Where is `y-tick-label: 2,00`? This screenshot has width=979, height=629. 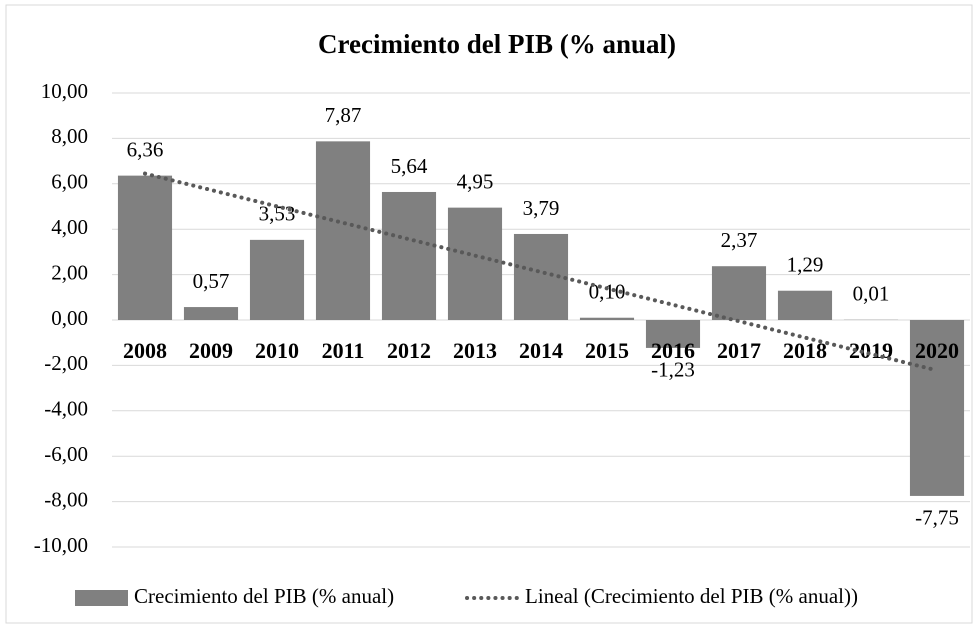
y-tick-label: 2,00 is located at coordinates (69, 272).